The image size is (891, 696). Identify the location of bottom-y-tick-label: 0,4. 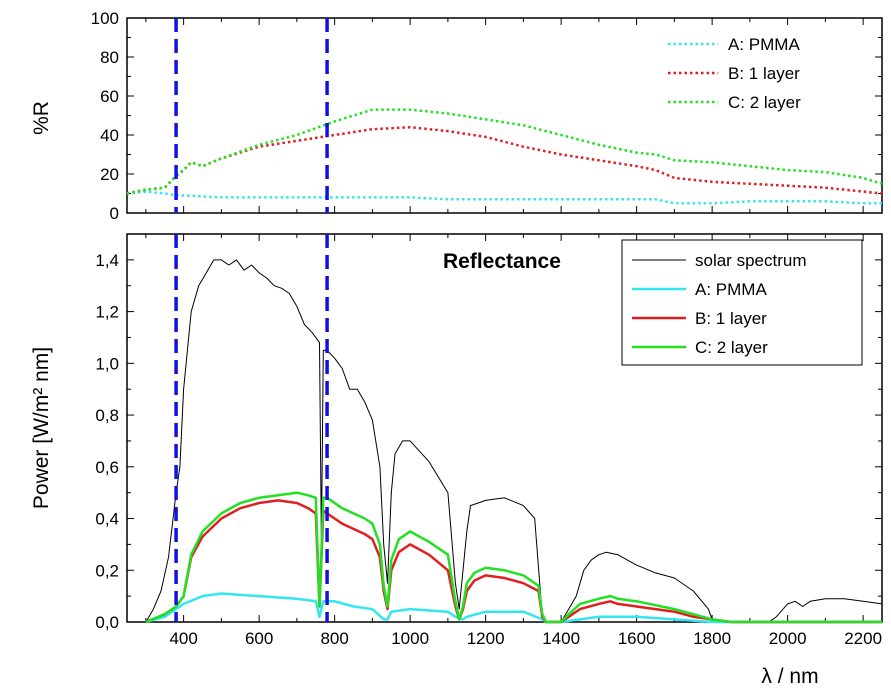
(107, 519).